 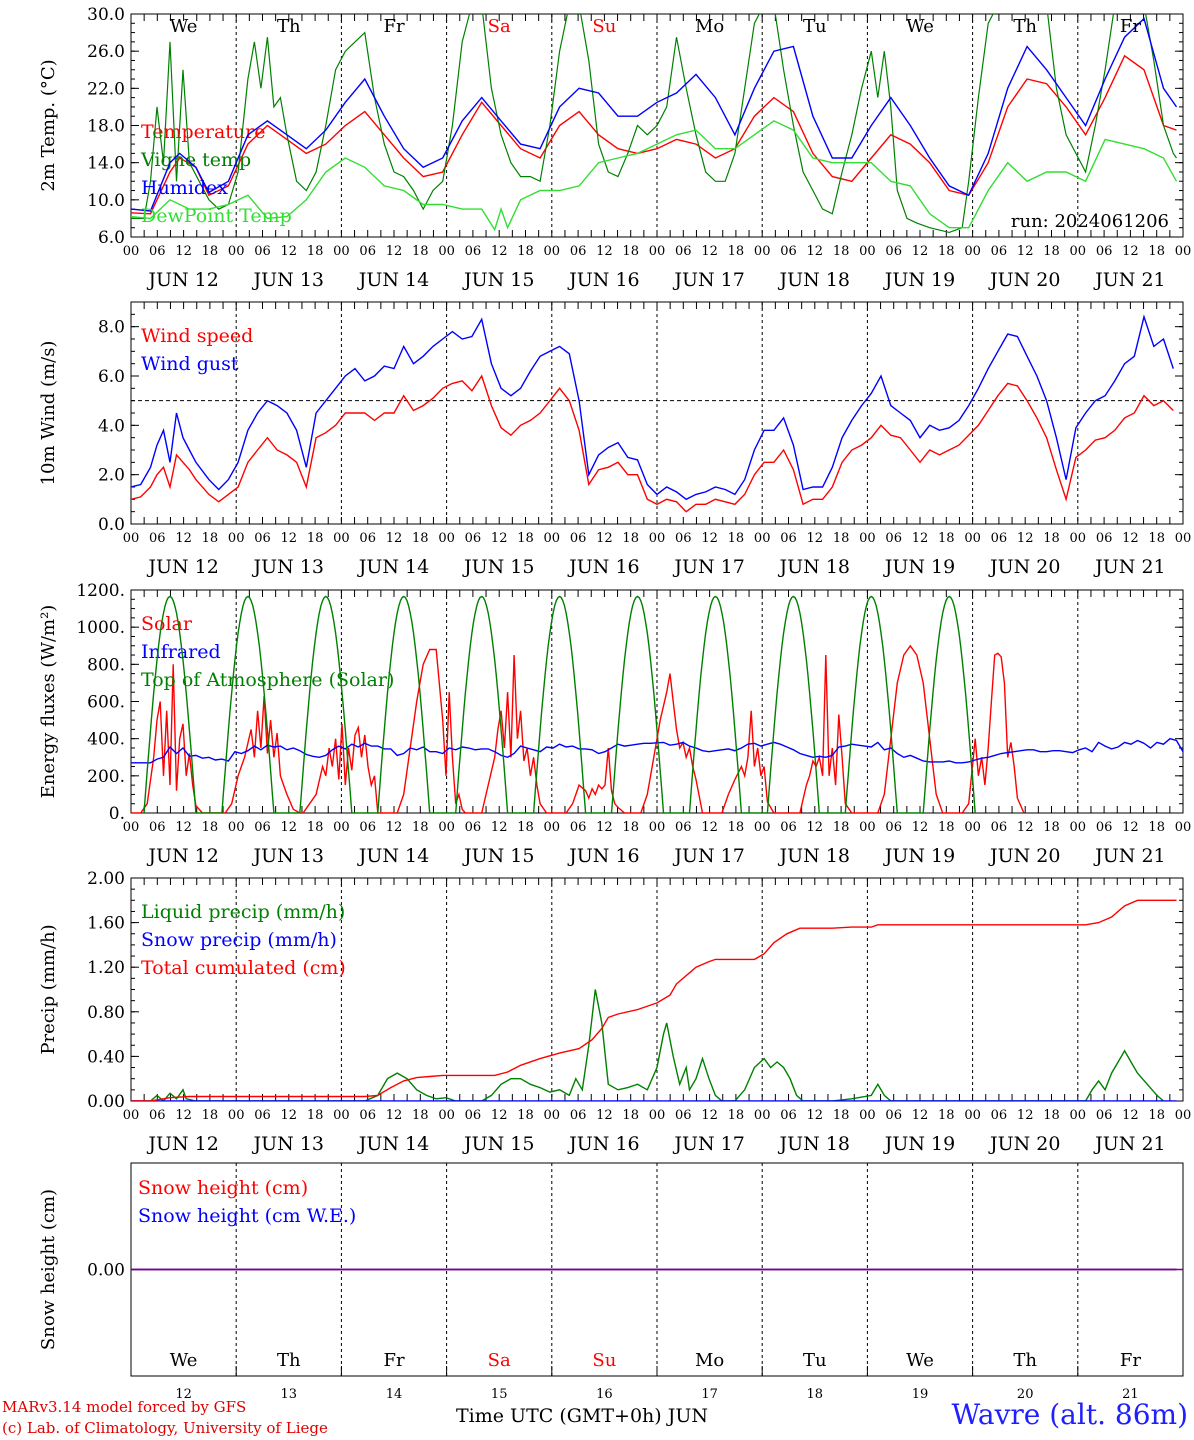 What do you see at coordinates (106, 15) in the screenshot?
I see `y-tick-label: 30.0` at bounding box center [106, 15].